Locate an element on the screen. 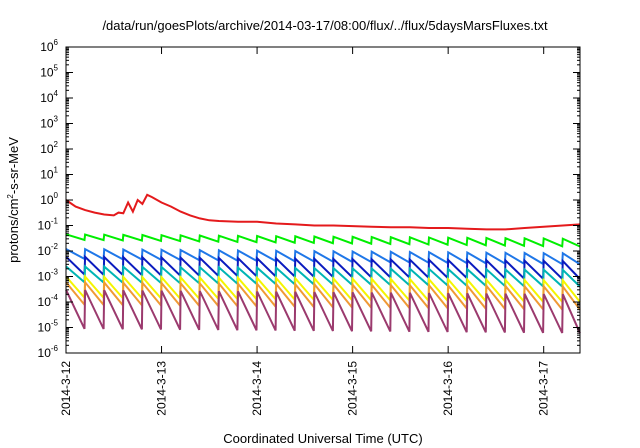 The width and height of the screenshot is (640, 448). y-tick-label: 10¹ is located at coordinates (49, 174).